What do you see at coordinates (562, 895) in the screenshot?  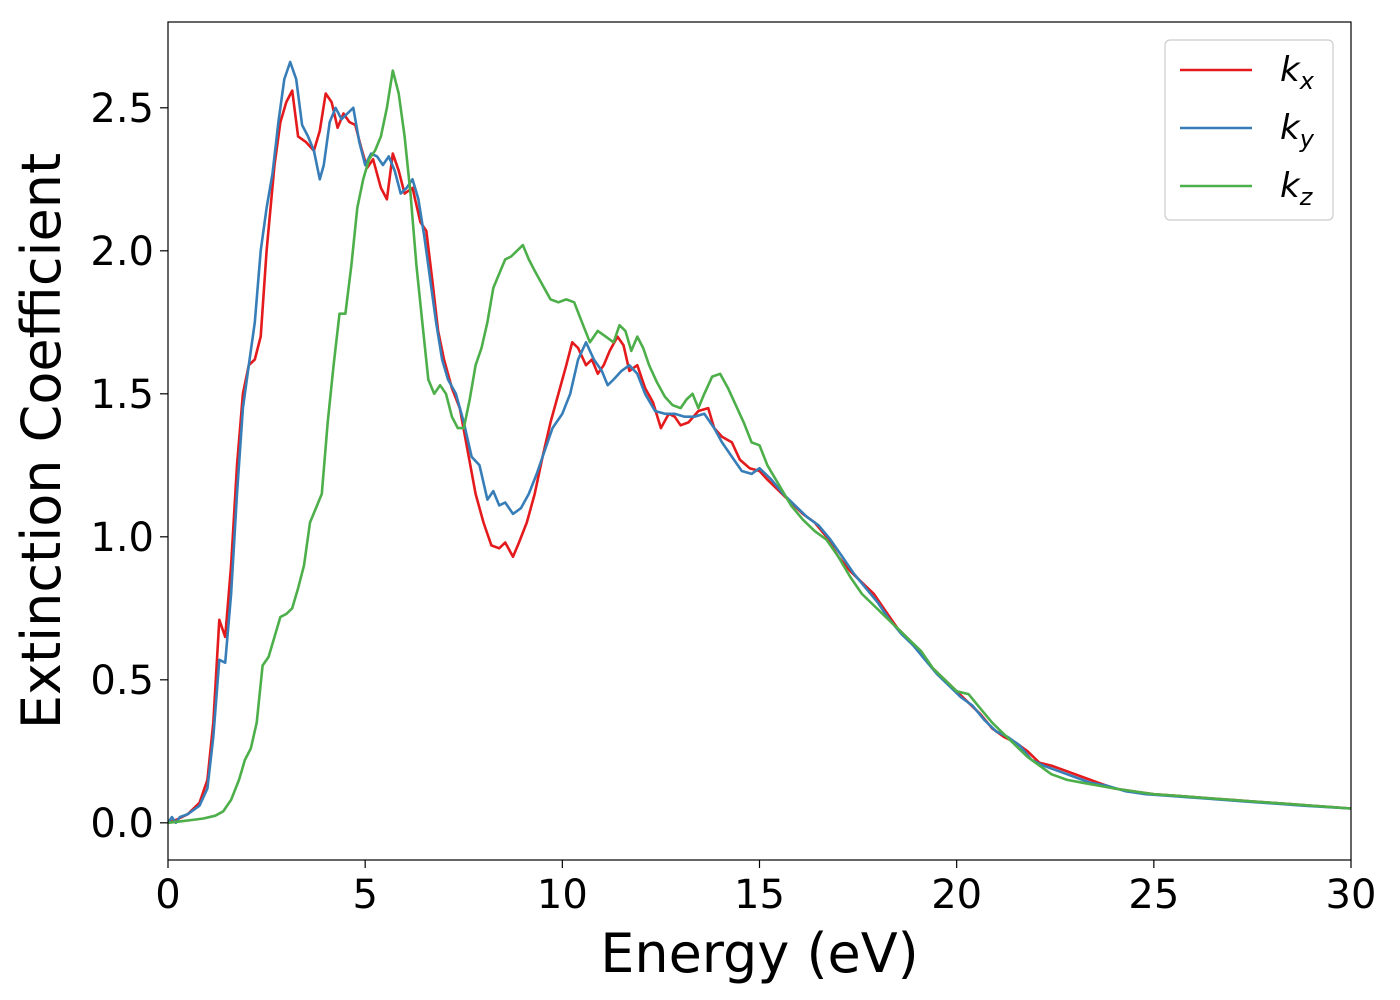 I see `x-tick-label: 10` at bounding box center [562, 895].